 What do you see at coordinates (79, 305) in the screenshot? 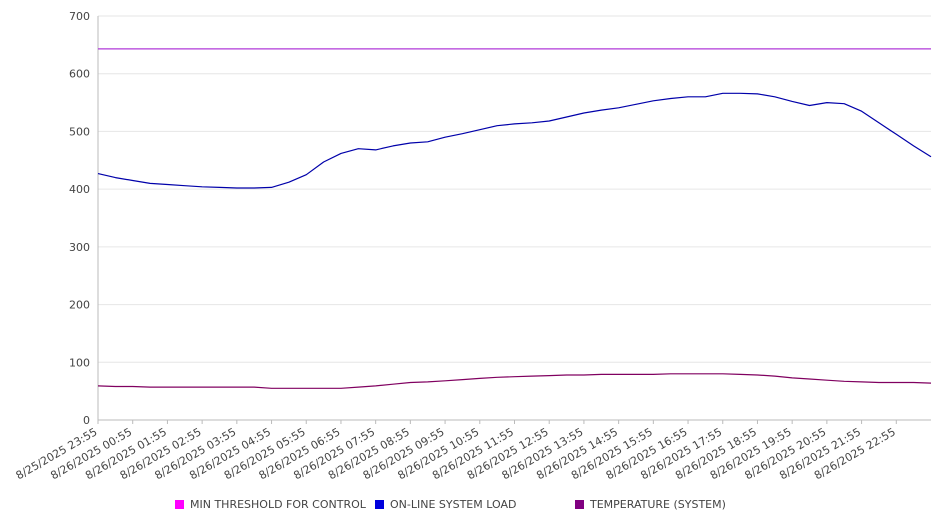
I see `y-tick-label: 200` at bounding box center [79, 305].